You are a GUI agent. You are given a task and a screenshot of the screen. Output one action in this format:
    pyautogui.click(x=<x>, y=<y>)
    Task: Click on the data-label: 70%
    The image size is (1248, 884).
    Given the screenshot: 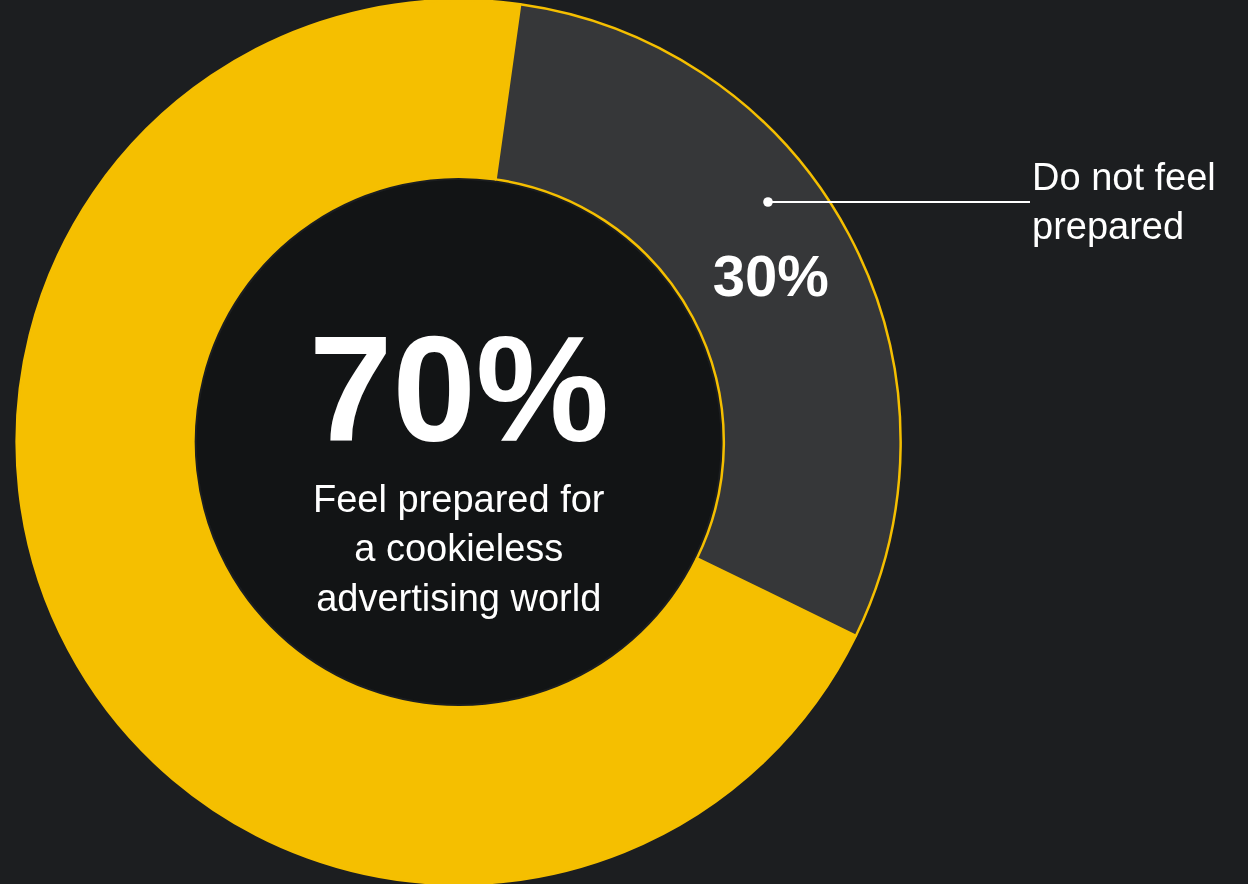 What is the action you would take?
    pyautogui.click(x=459, y=389)
    